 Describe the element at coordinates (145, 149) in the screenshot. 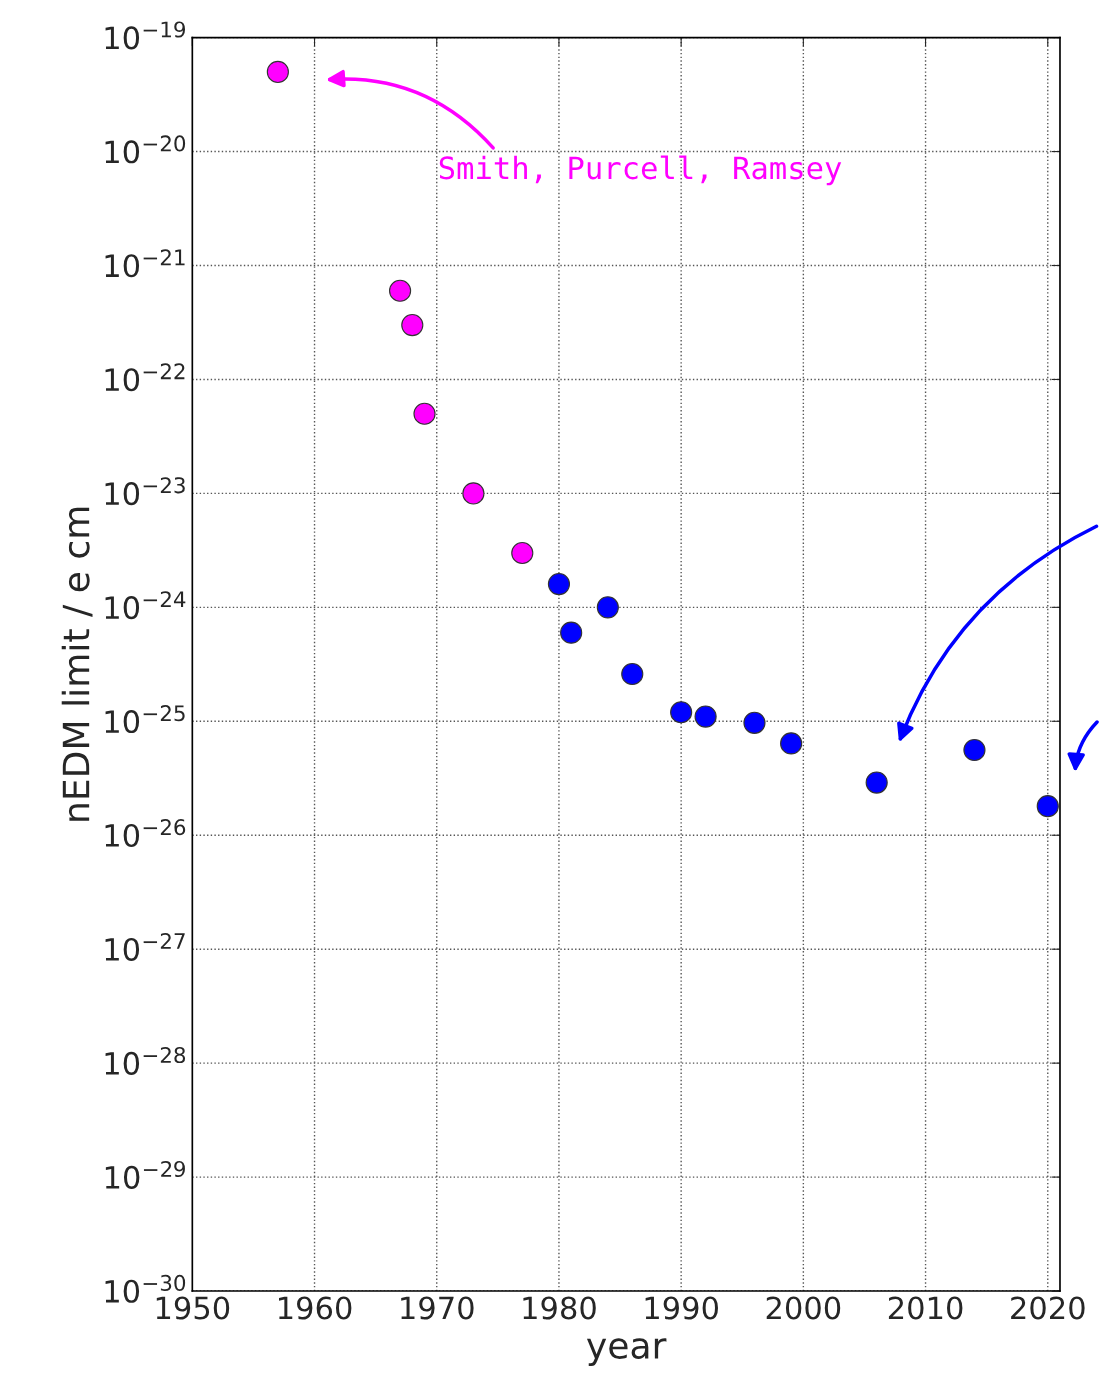

I see `y-tick-label: 10$^{−20}$` at that location.